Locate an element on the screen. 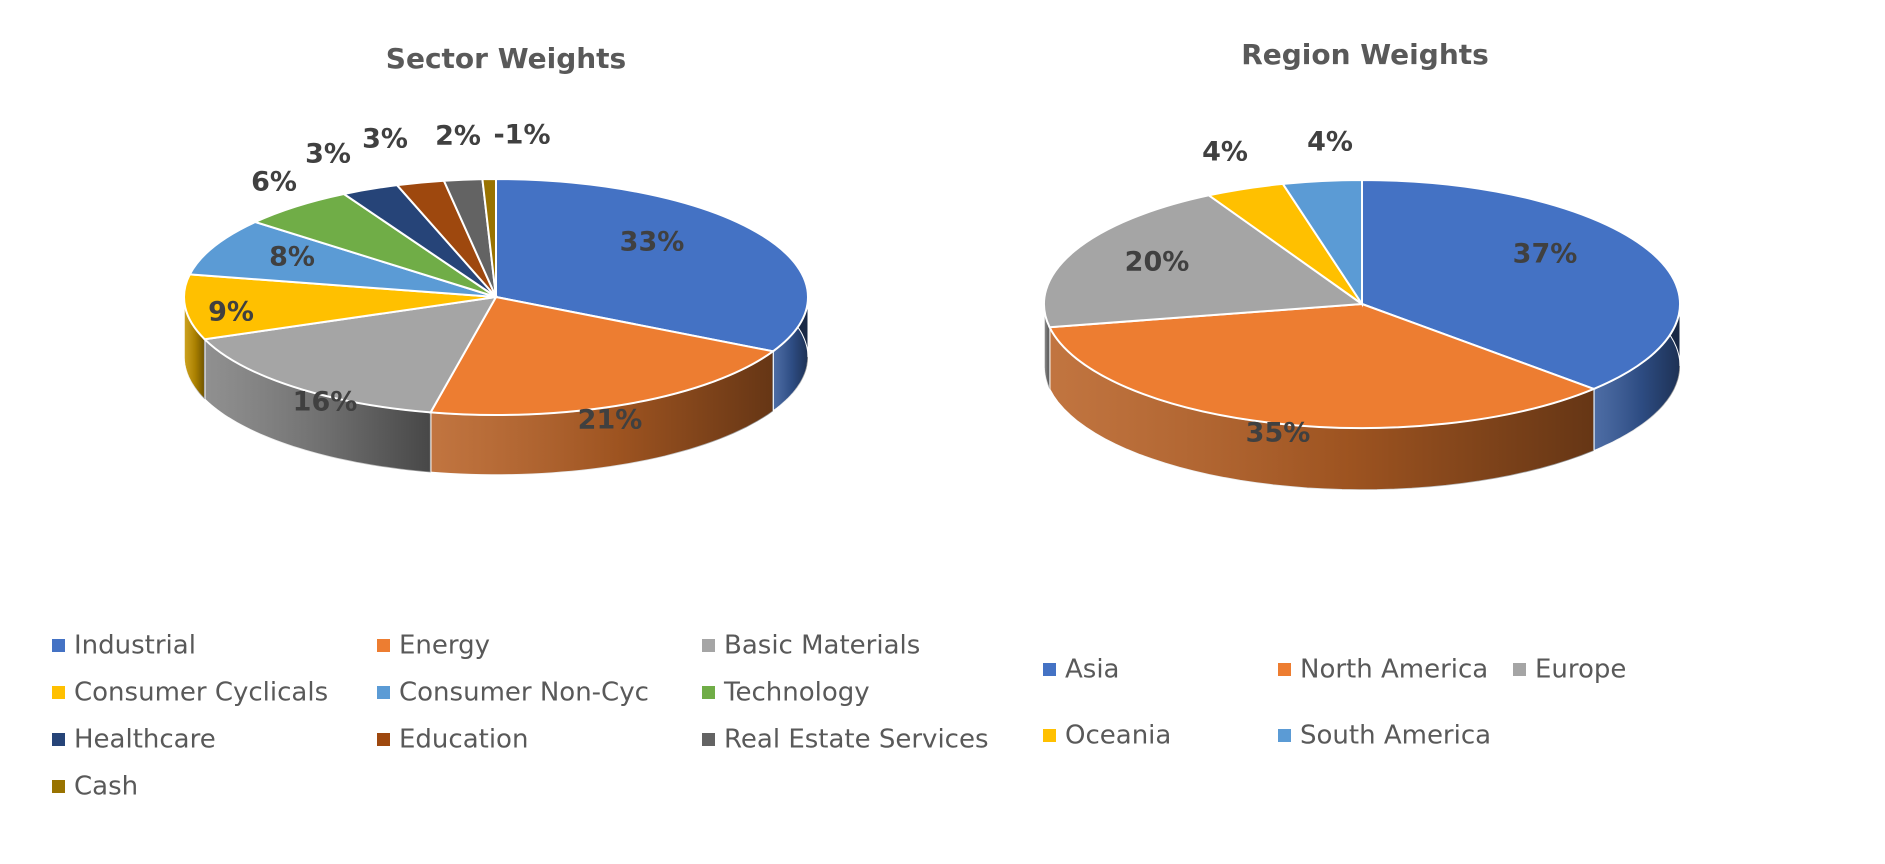  legend-label-sector-industrial: Industrial is located at coordinates (135, 646).